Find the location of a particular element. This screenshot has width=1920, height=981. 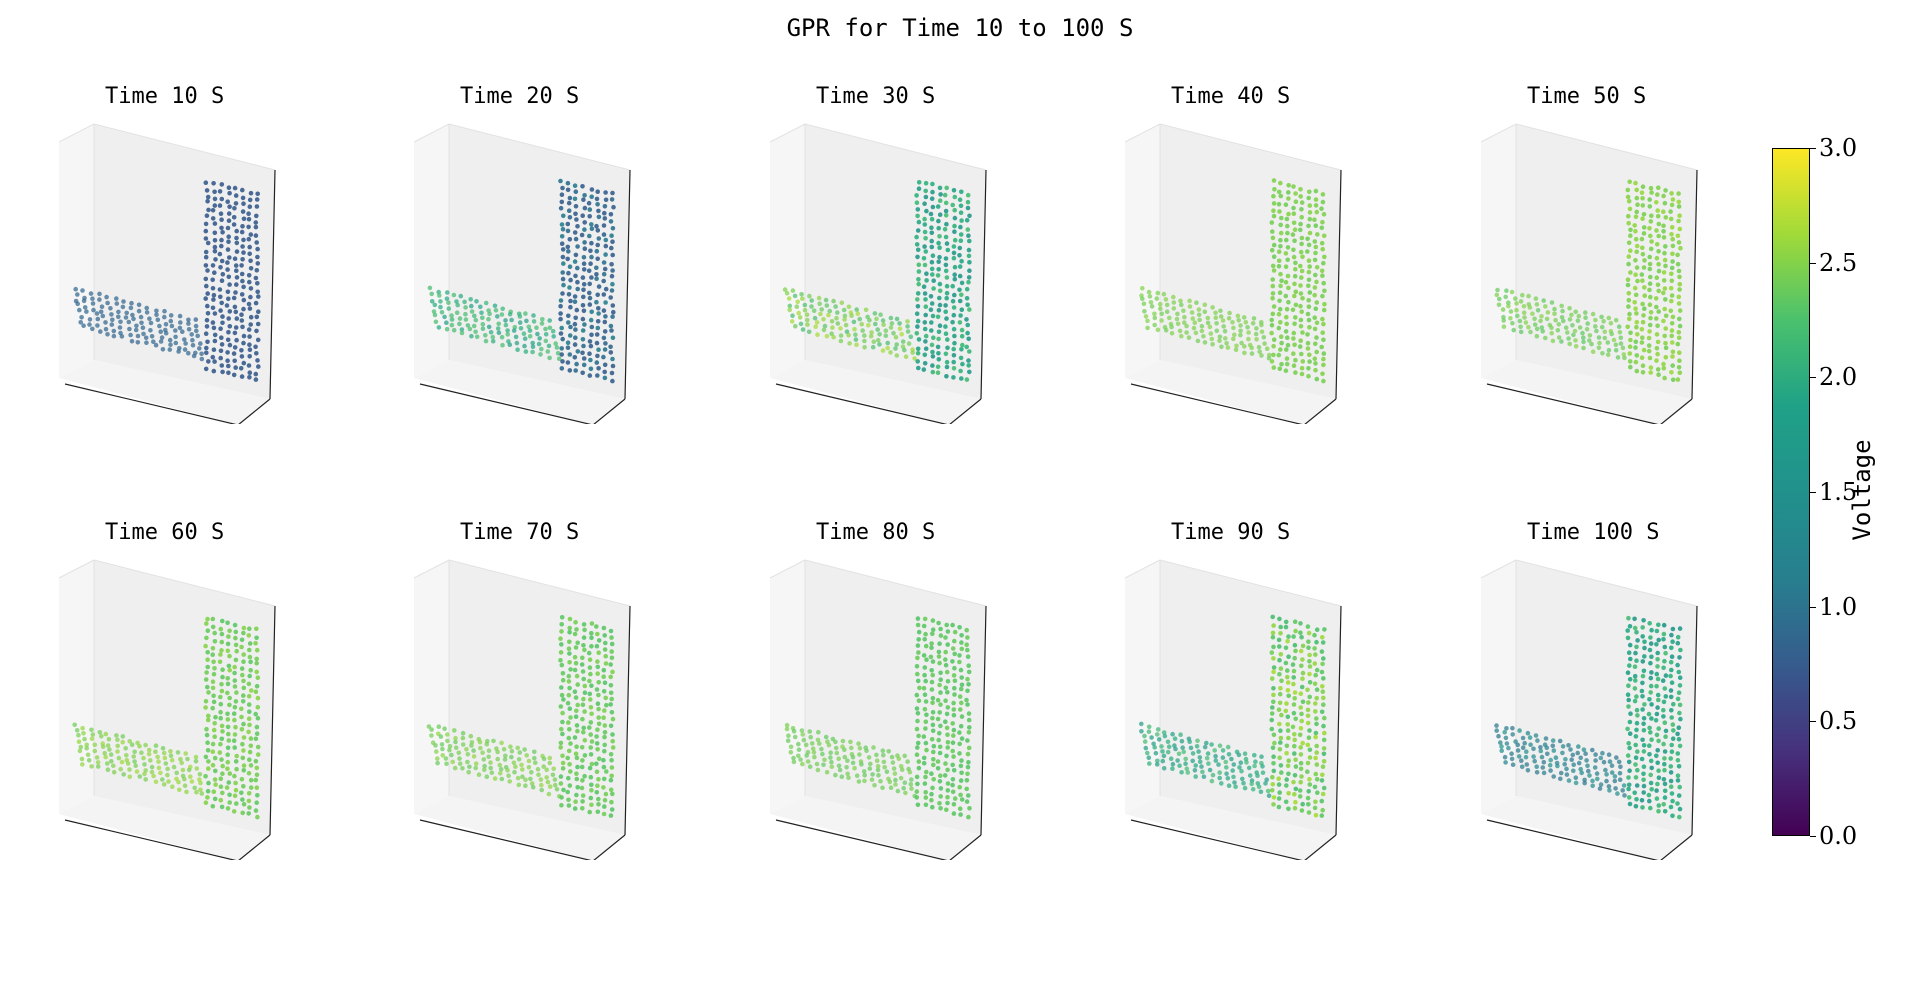

pane-back is located at coordinates (1606, 261).